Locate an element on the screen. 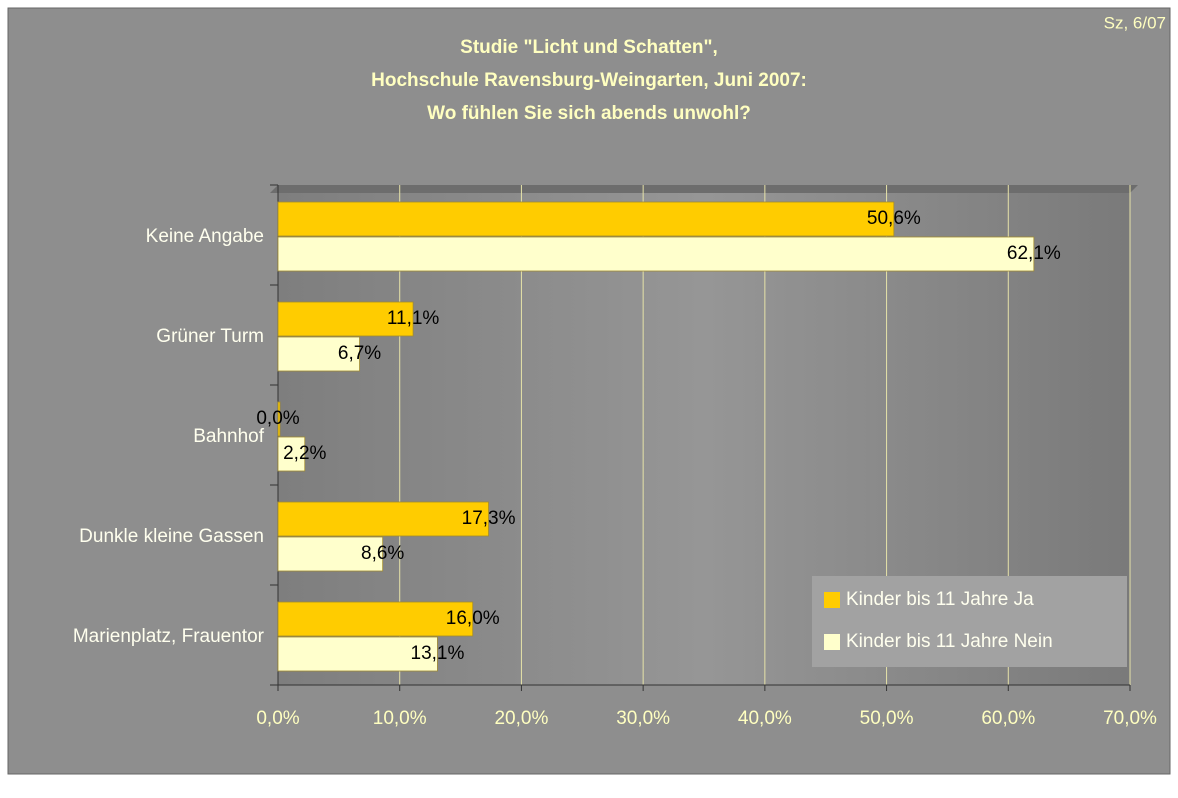  y-tick-label: Dunkle kleine Gassen is located at coordinates (171, 536).